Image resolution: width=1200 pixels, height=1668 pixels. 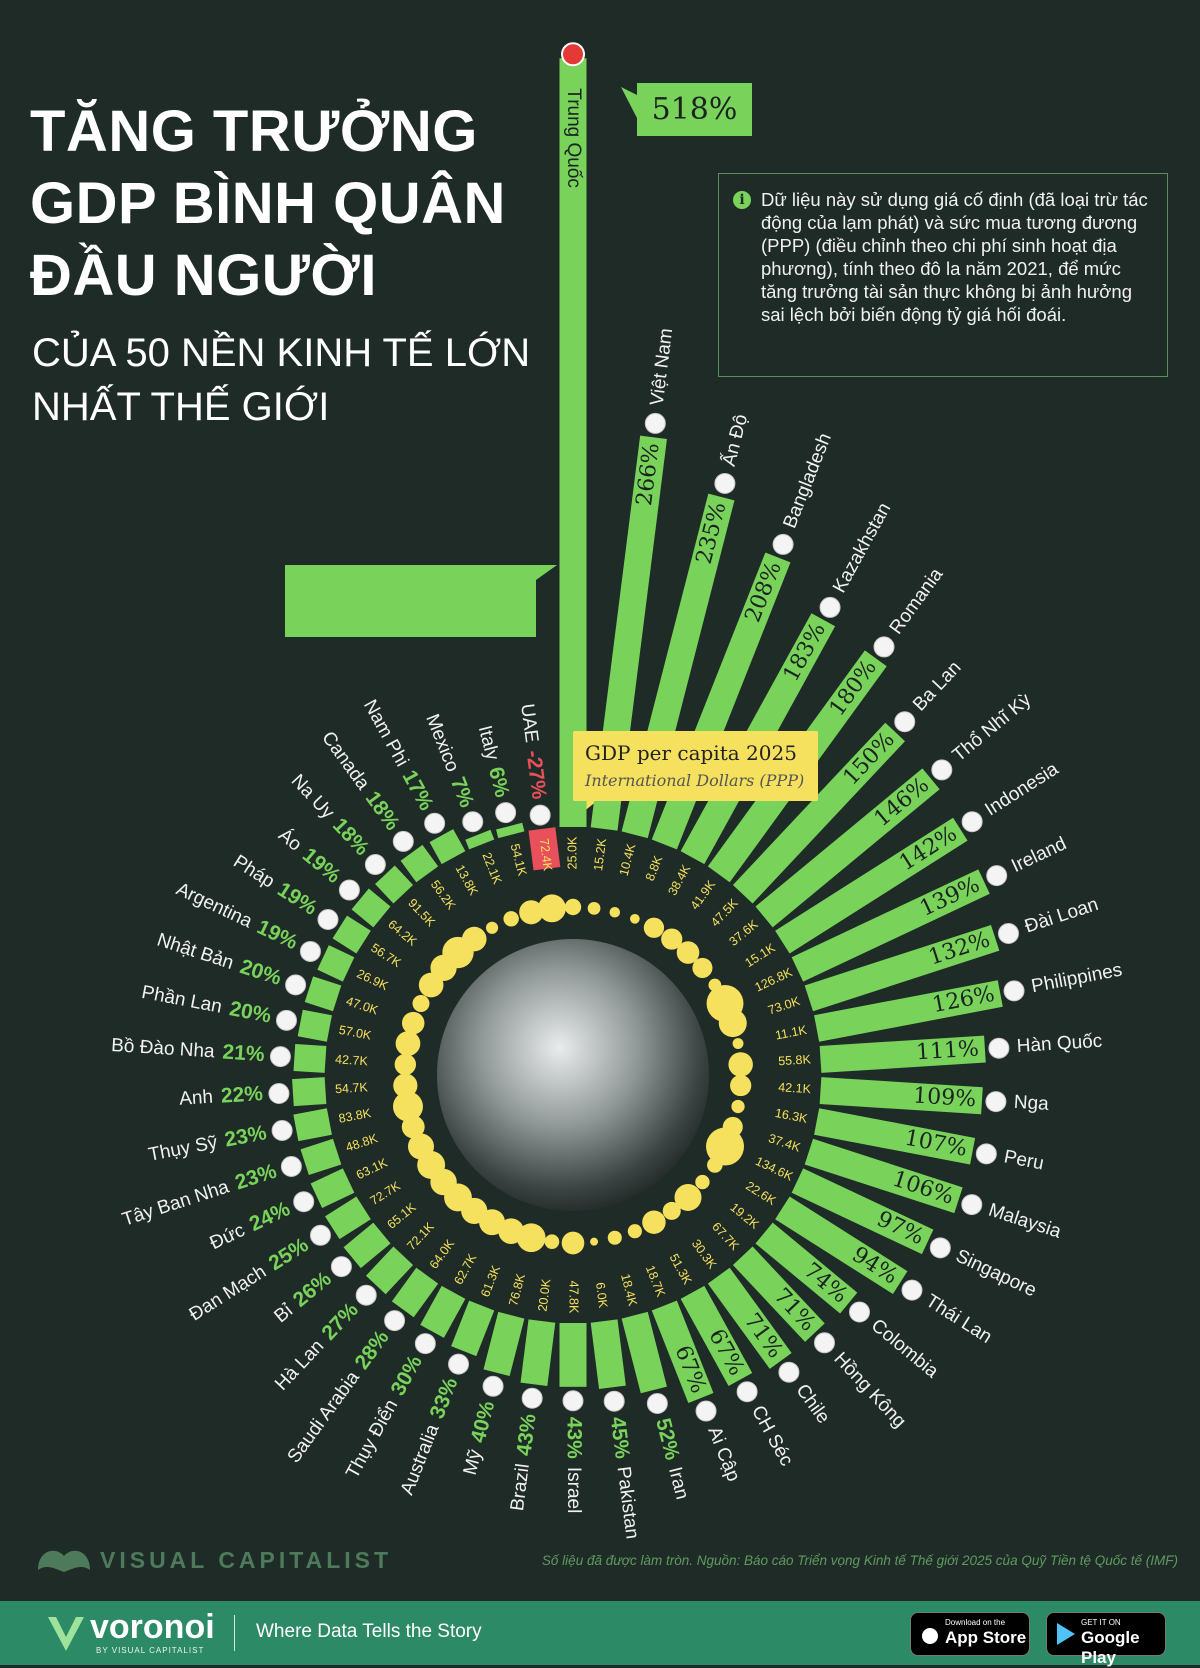 I want to click on gdp-label: 20.0K, so click(x=544, y=1294).